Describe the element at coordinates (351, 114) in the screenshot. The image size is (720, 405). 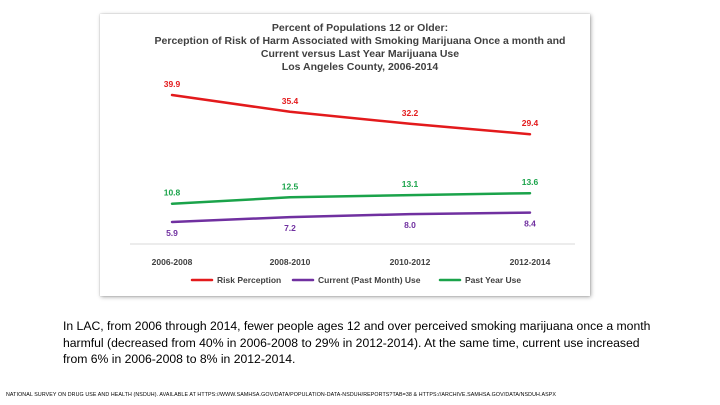
I see `series-line-risk-perception` at that location.